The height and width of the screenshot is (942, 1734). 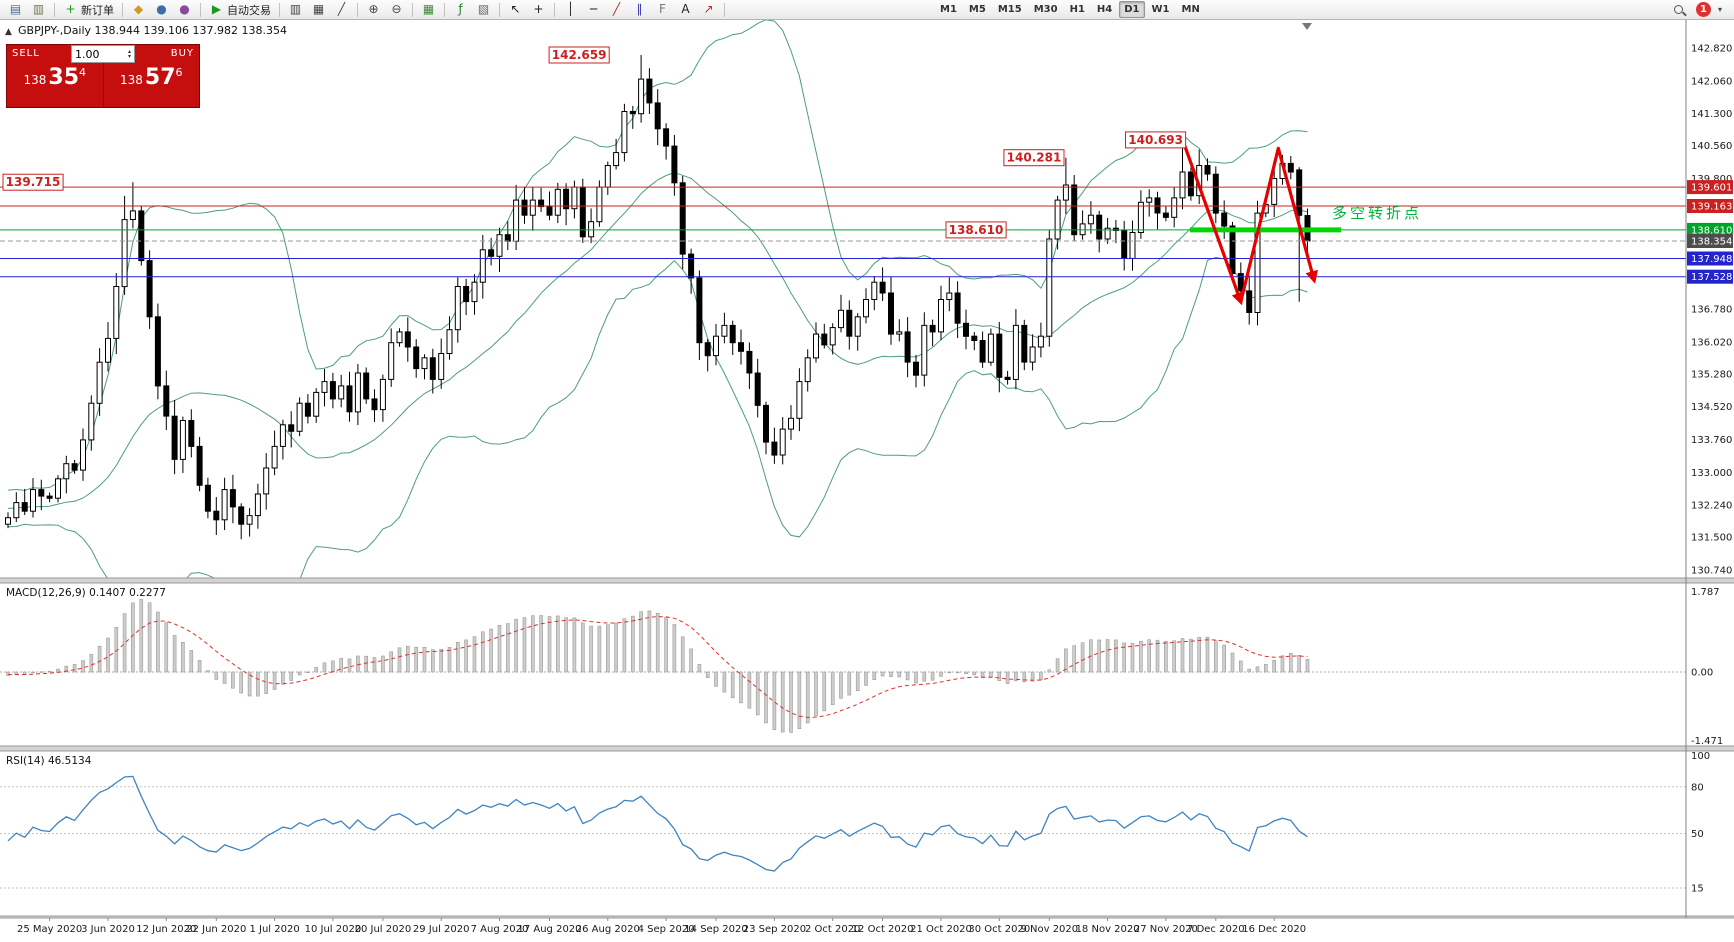 I want to click on fibonacci-glyph: F, so click(x=662, y=9).